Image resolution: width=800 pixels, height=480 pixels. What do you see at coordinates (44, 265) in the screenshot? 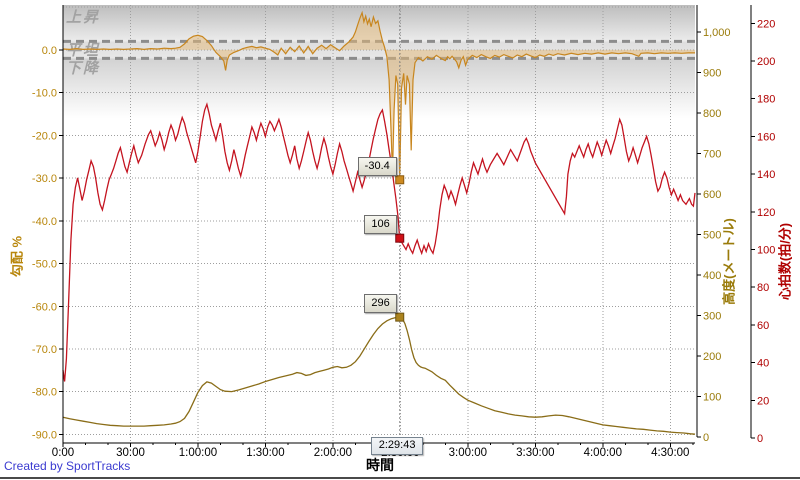
I see `gradient-tick-label: -50.0` at bounding box center [44, 265].